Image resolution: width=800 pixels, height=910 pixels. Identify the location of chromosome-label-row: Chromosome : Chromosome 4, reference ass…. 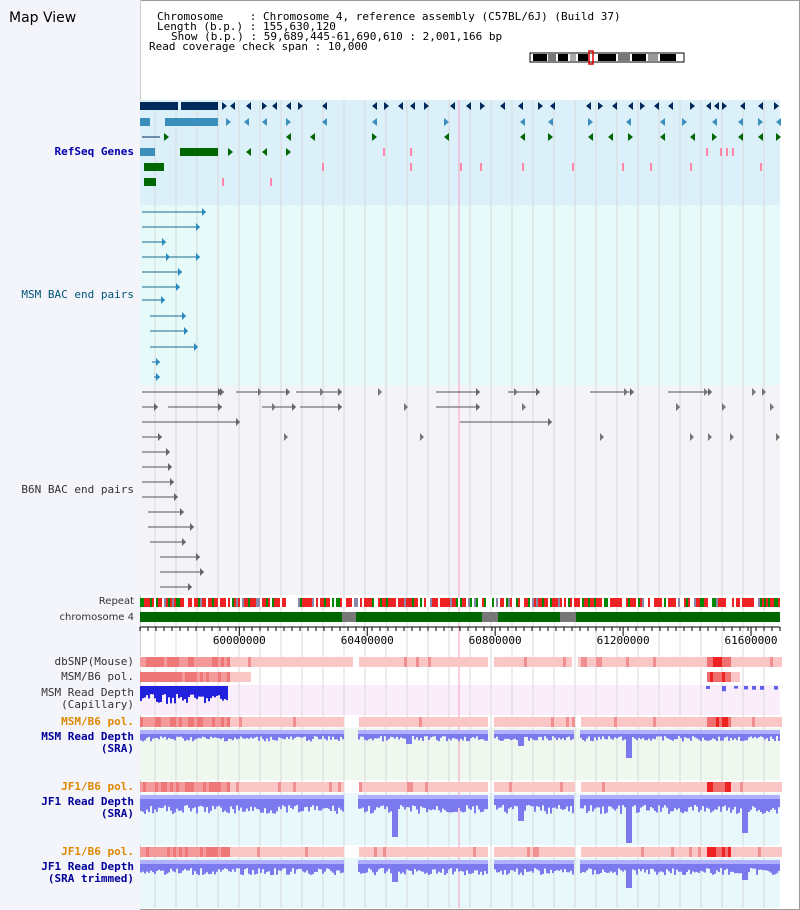
(389, 16).